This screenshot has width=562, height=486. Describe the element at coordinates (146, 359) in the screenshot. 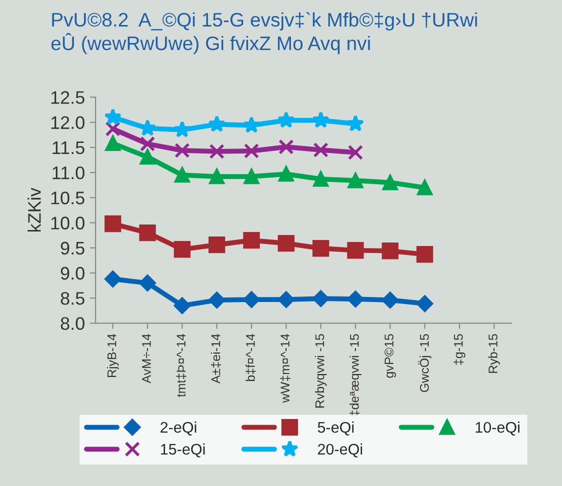

I see `x-tick-label: AvM÷-14` at that location.